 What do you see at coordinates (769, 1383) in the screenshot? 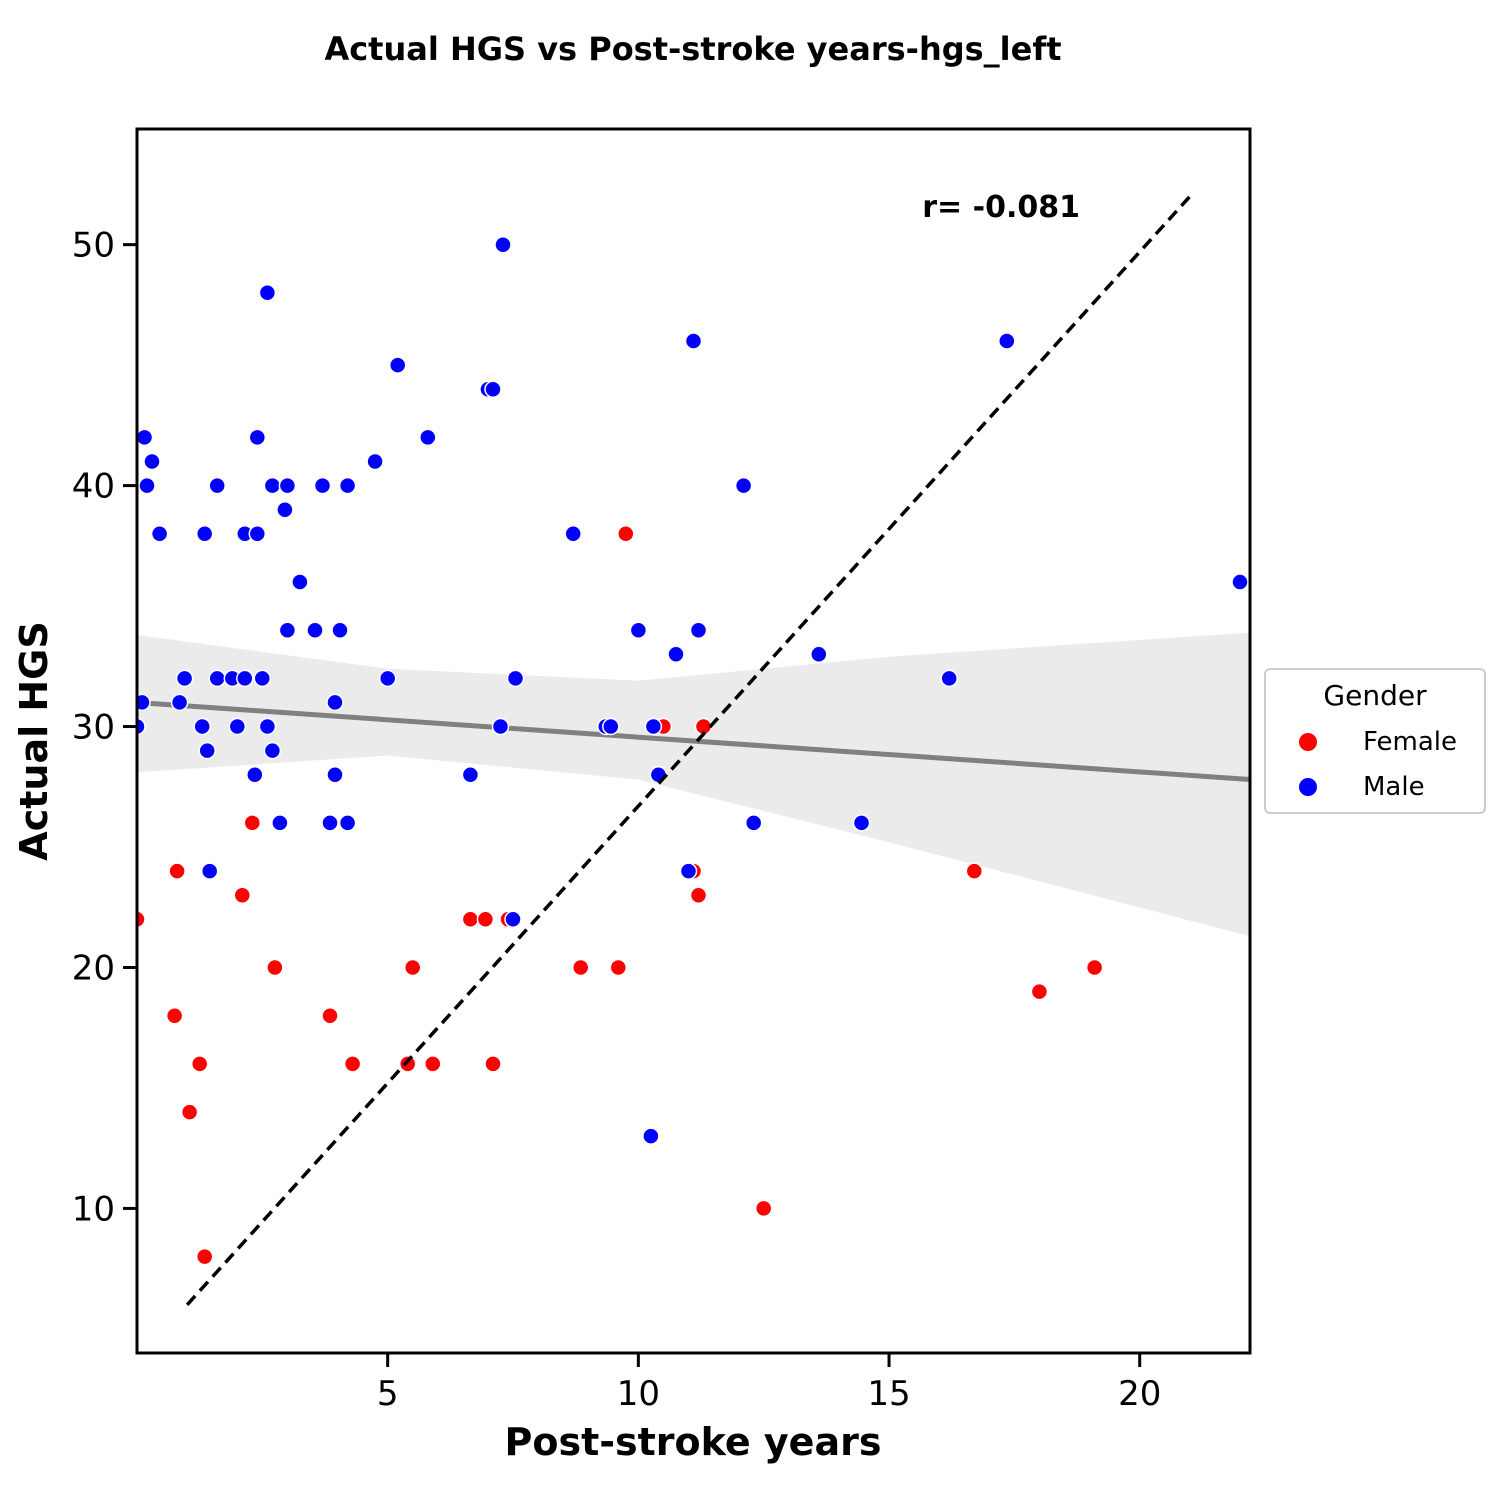
I see `x-axis-ticks: 5 10 15 20` at bounding box center [769, 1383].